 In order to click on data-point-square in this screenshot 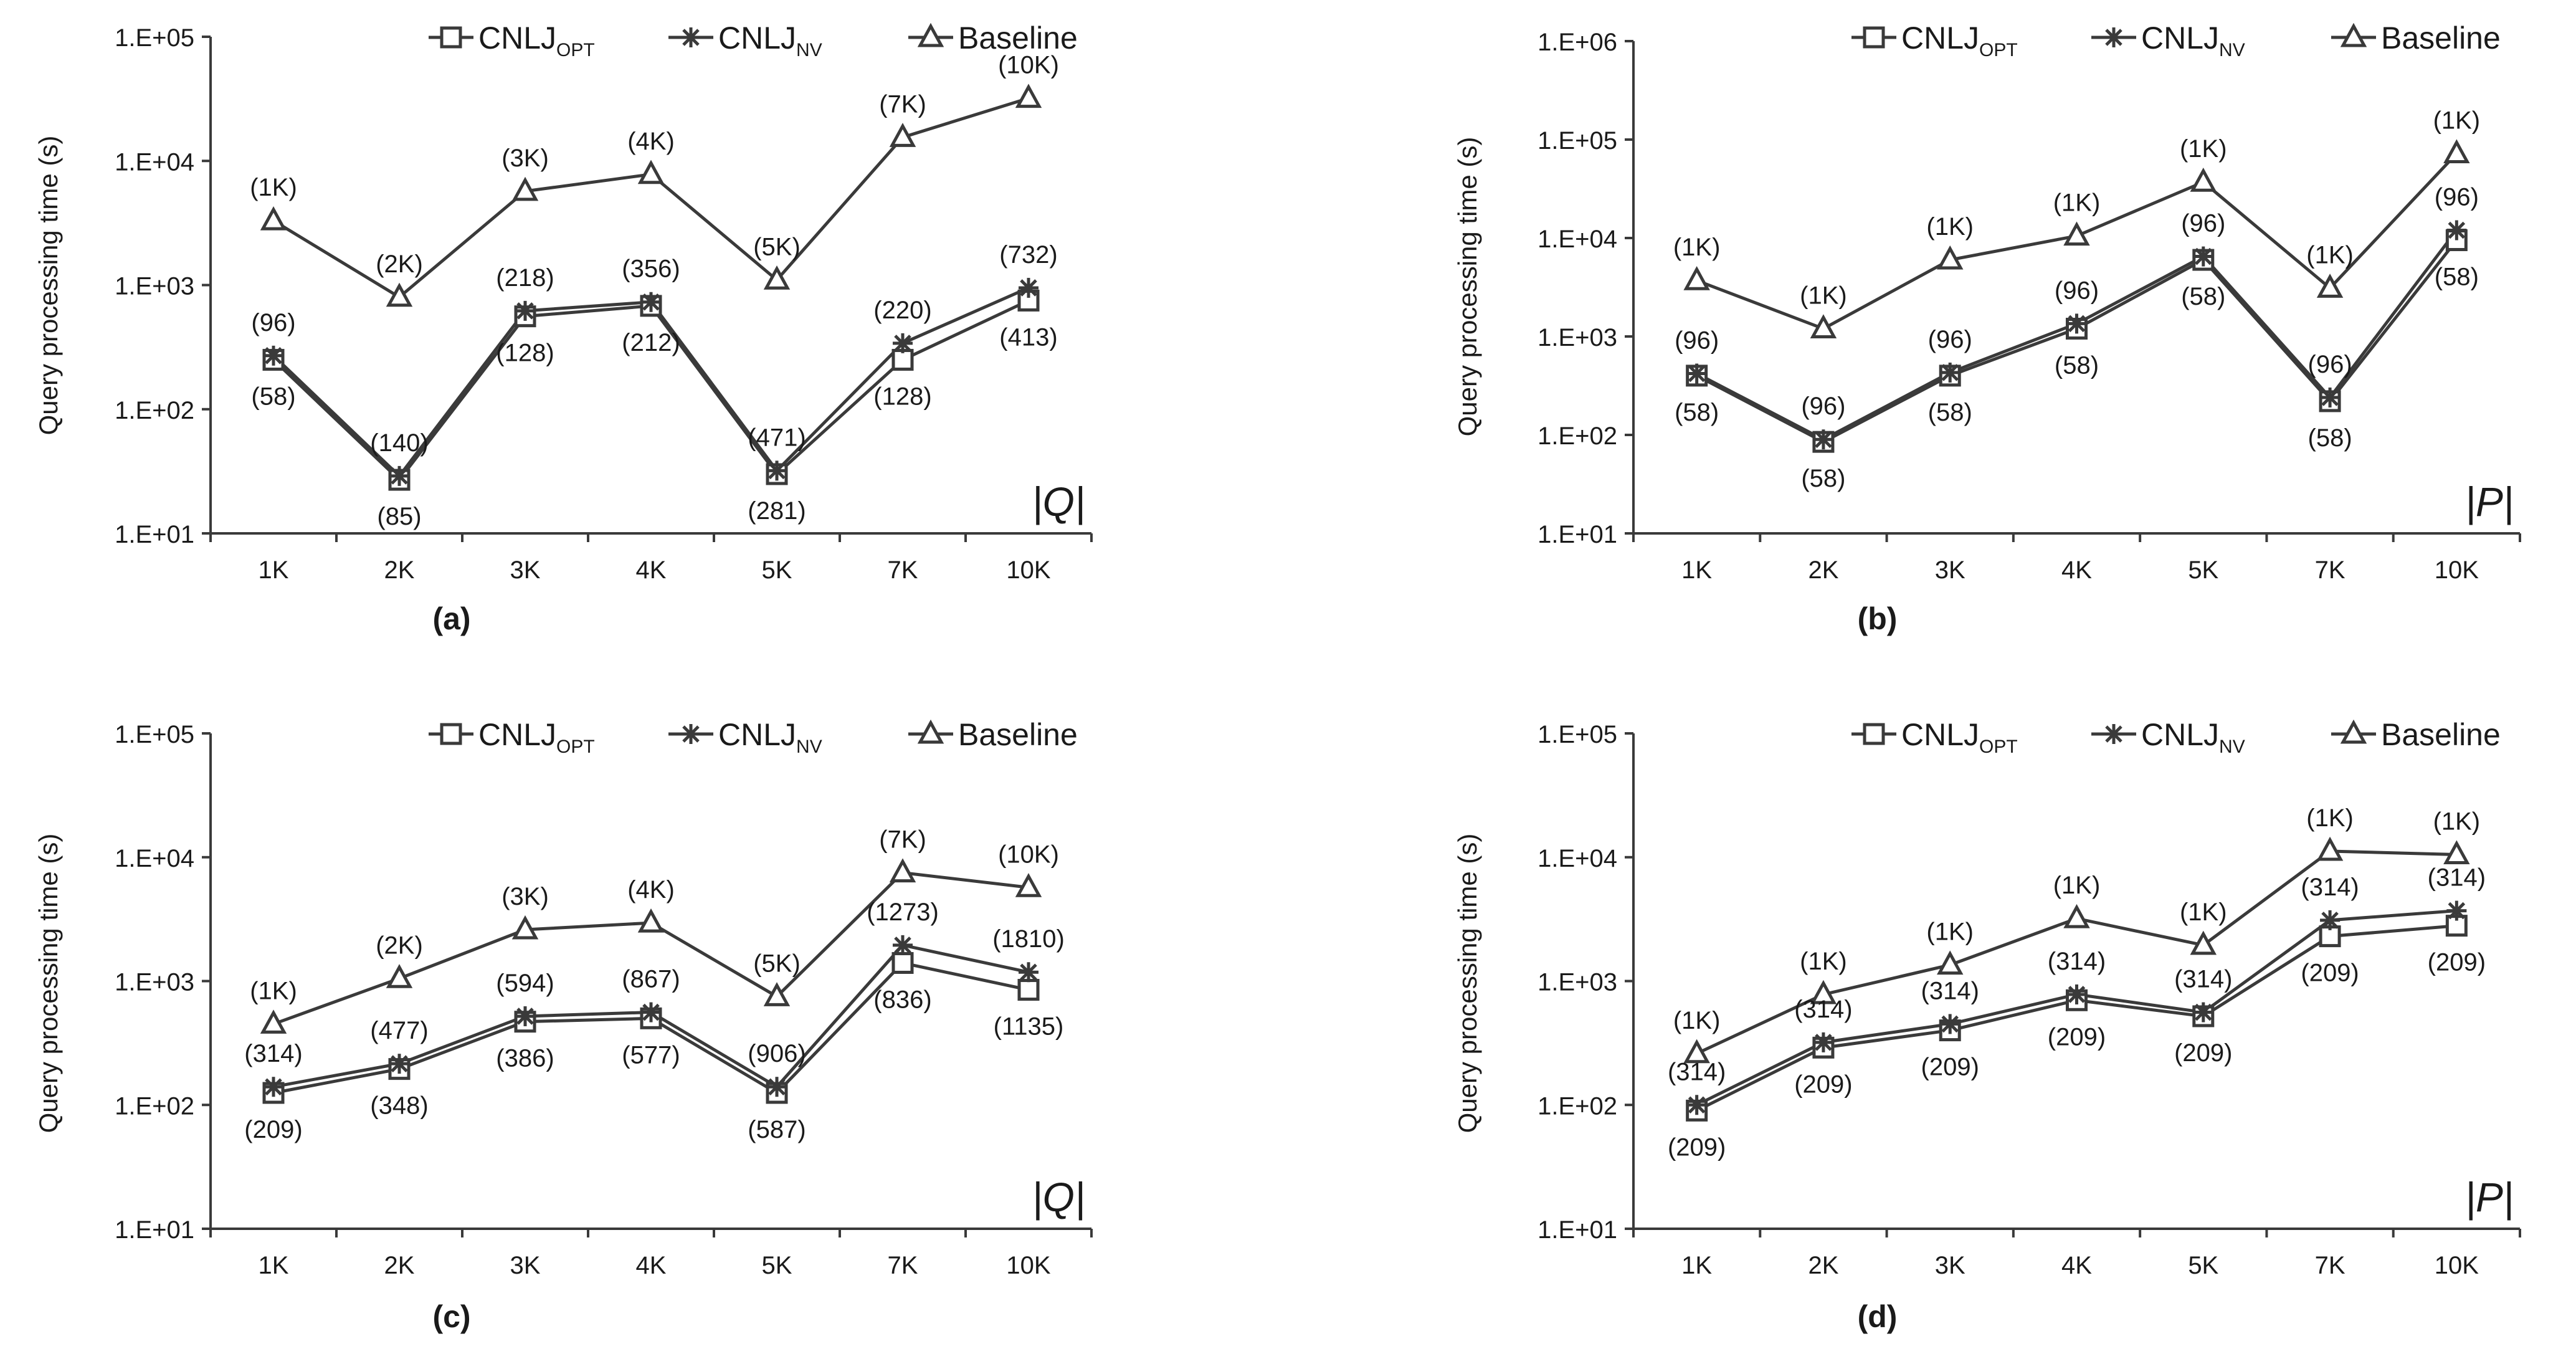, I will do `click(1028, 990)`.